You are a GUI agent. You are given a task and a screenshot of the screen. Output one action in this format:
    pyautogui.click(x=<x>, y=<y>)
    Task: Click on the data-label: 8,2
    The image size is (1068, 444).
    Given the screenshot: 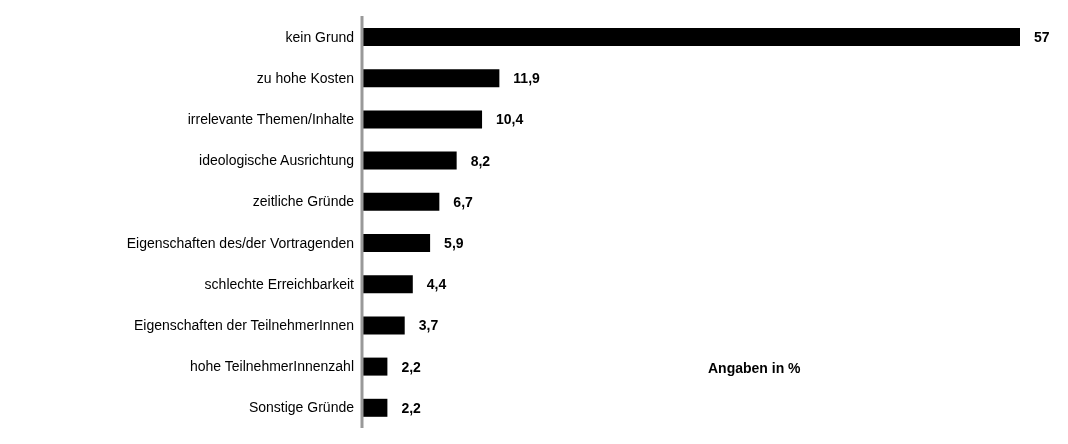 What is the action you would take?
    pyautogui.click(x=480, y=160)
    